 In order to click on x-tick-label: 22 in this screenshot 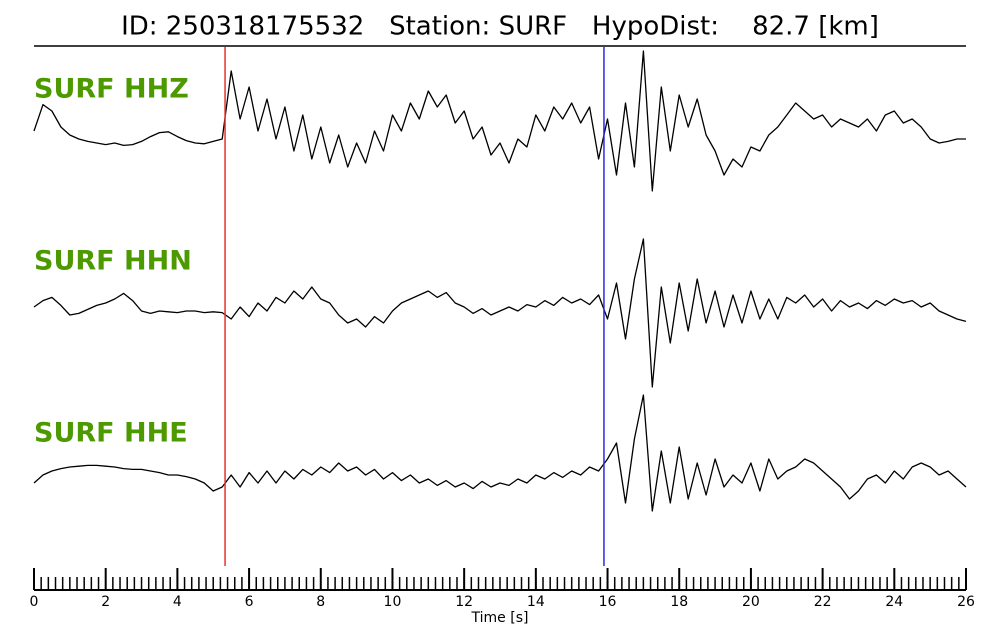, I will do `click(823, 602)`.